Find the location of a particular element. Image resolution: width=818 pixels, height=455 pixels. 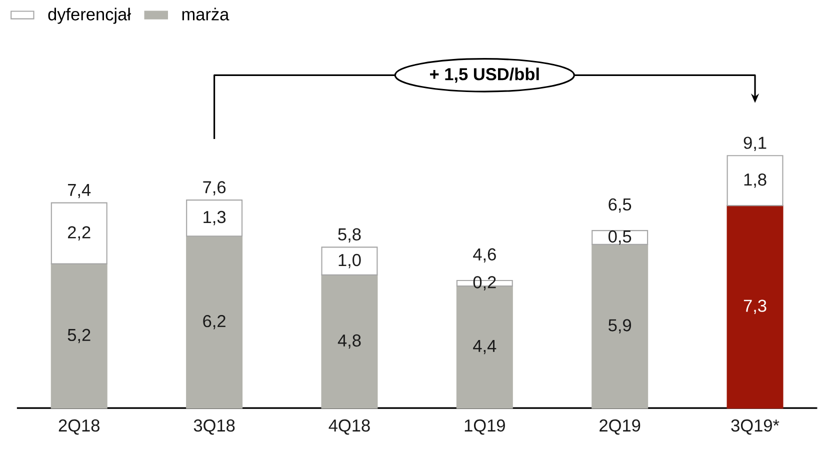

data-label: 0,5 is located at coordinates (620, 237).